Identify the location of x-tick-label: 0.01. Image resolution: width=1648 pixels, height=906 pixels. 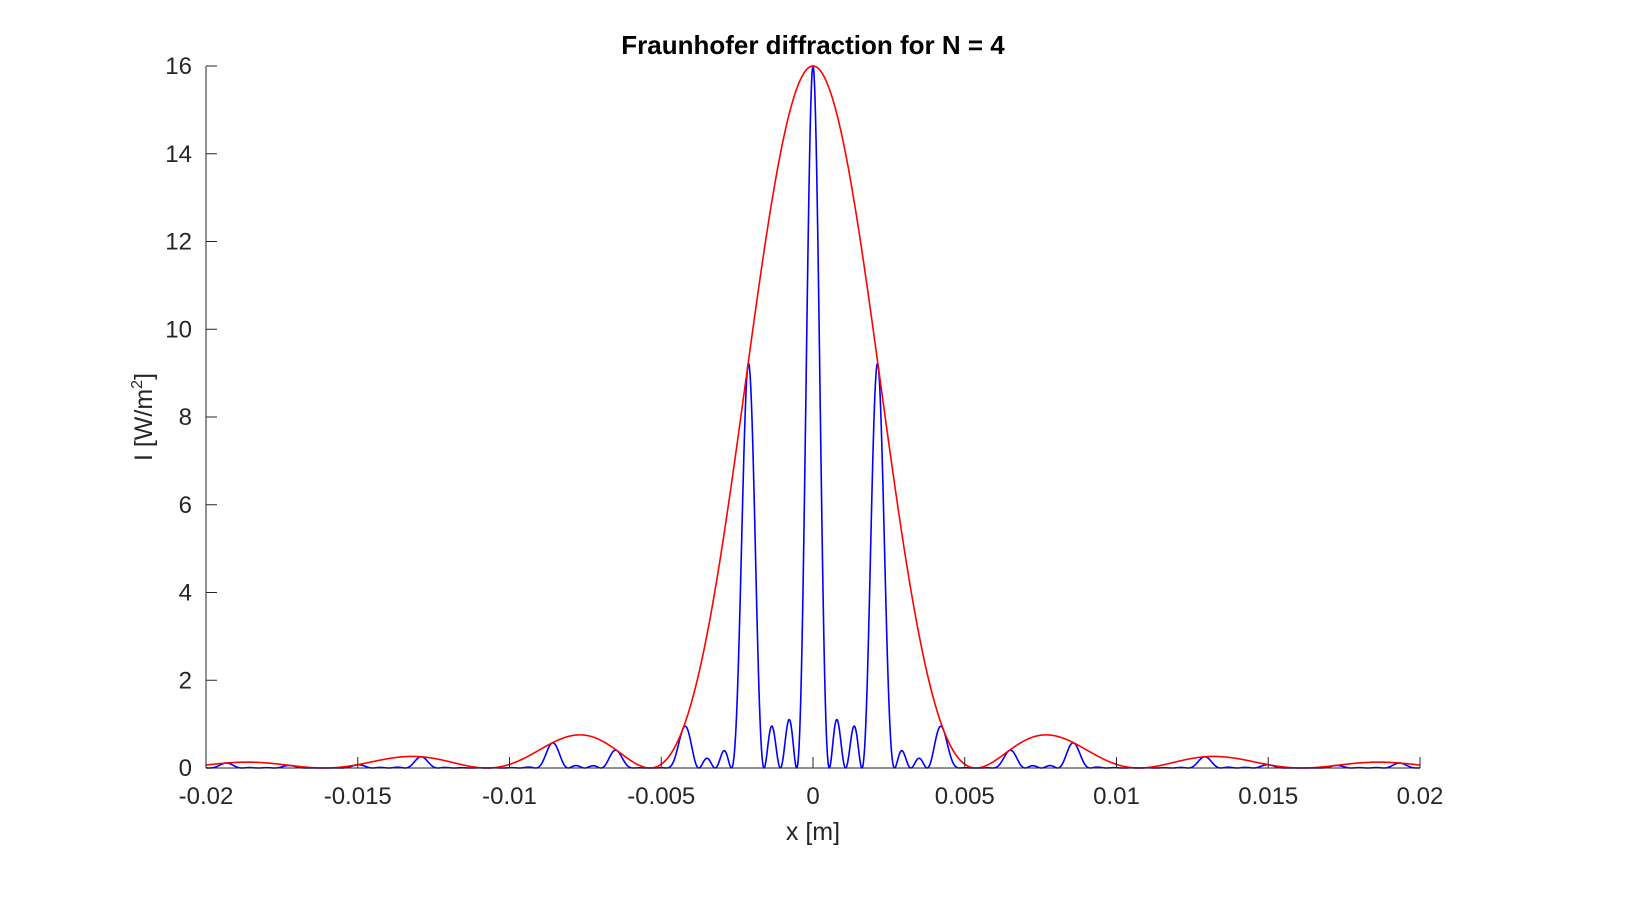
(1116, 796).